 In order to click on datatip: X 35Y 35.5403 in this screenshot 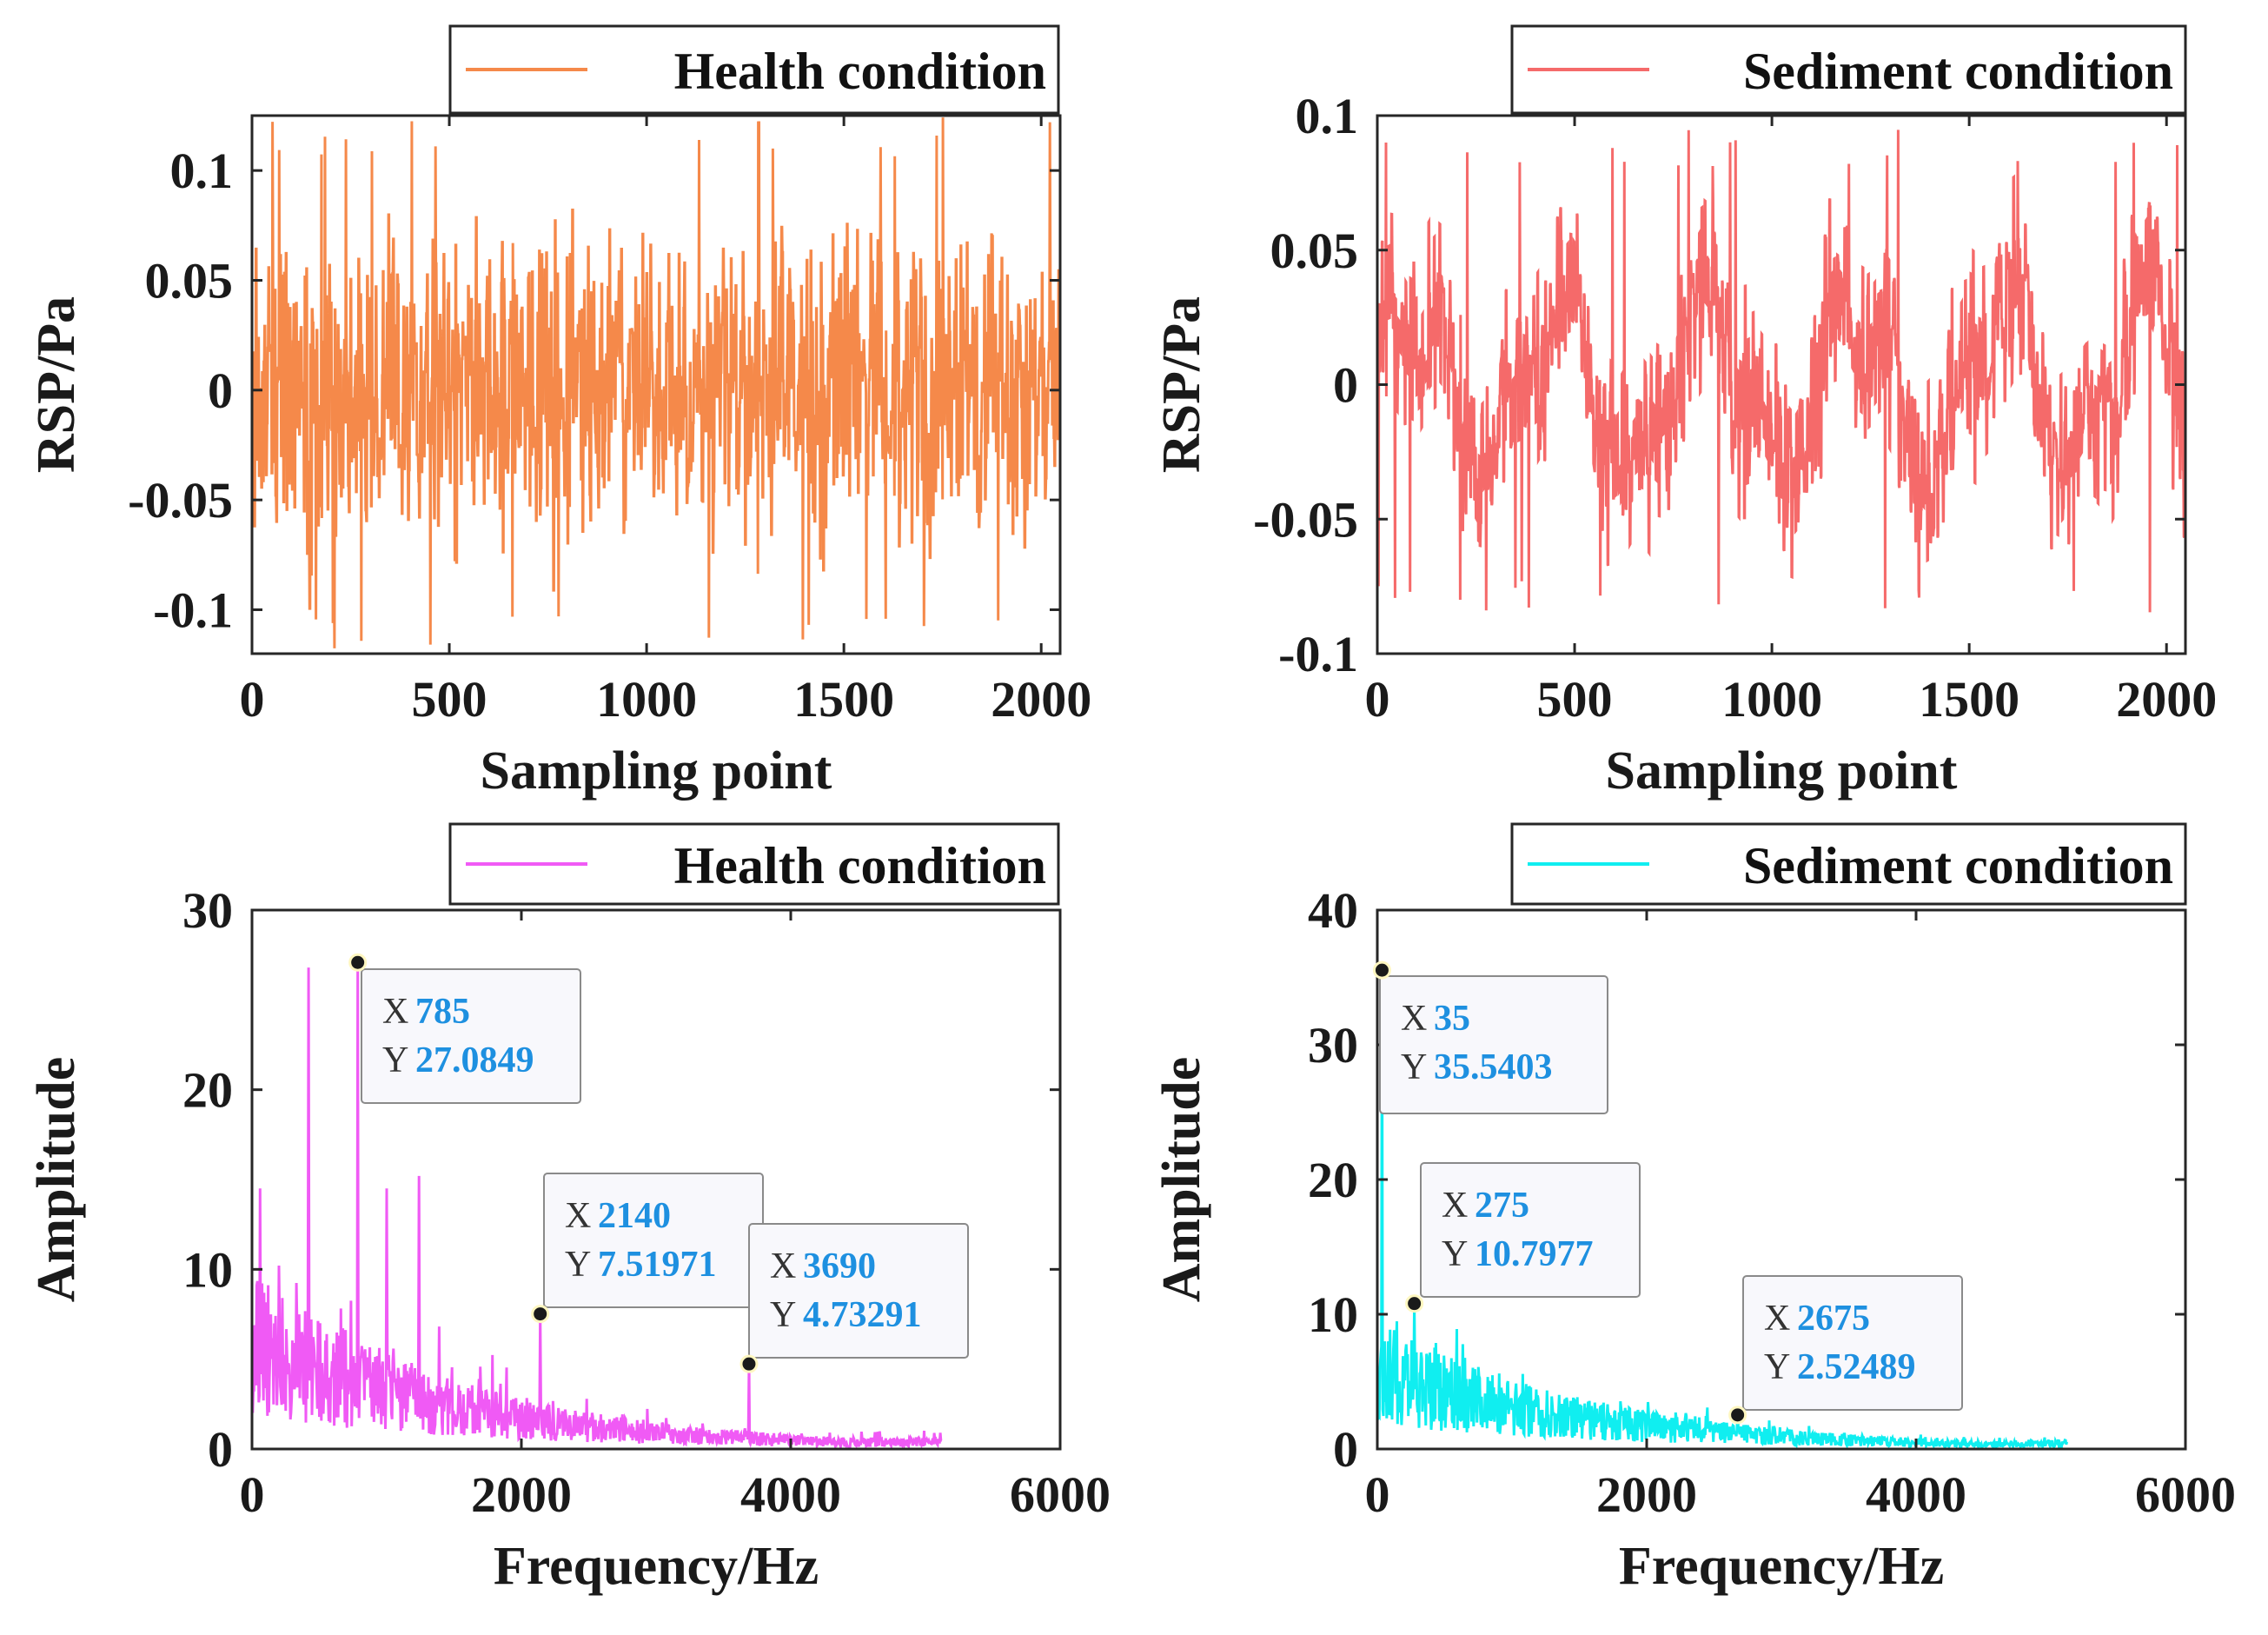, I will do `click(1490, 1037)`.